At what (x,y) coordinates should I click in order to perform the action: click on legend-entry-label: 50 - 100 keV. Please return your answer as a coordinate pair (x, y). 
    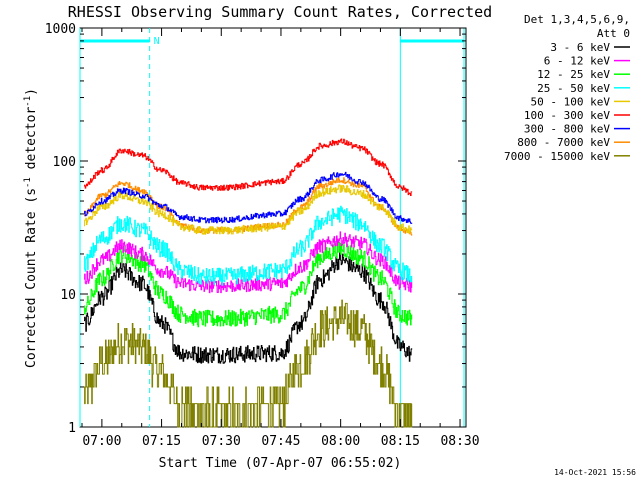
    Looking at the image, I should click on (571, 101).